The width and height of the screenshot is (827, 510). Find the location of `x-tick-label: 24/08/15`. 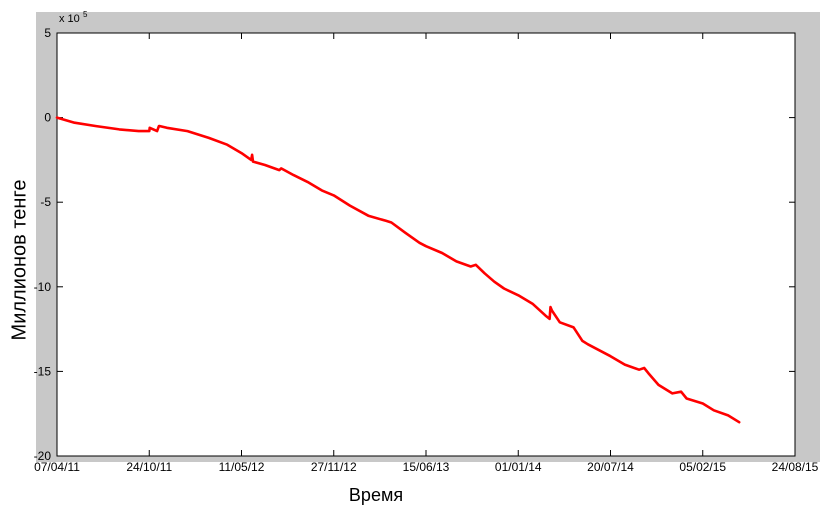

x-tick-label: 24/08/15 is located at coordinates (795, 467).